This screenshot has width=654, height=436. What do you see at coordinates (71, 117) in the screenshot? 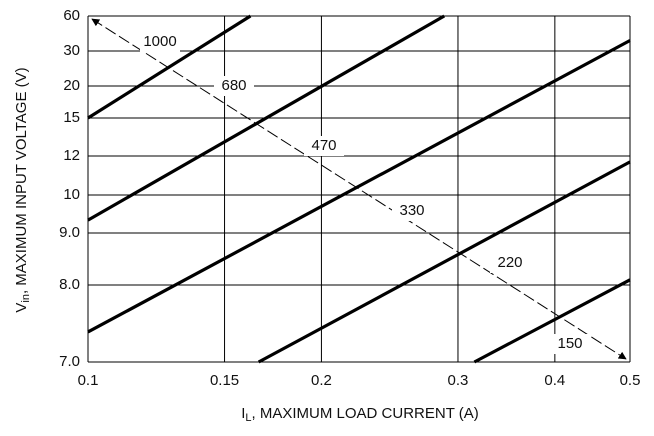
I see `y-tick-label: 15` at bounding box center [71, 117].